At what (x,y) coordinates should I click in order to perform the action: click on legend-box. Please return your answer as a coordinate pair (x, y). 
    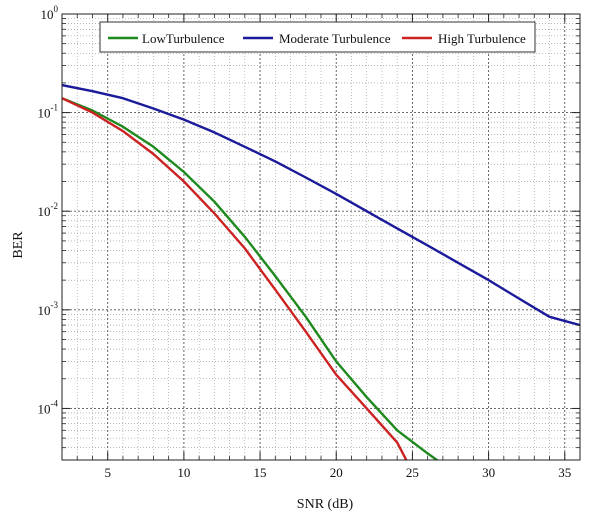
    Looking at the image, I should click on (317, 37).